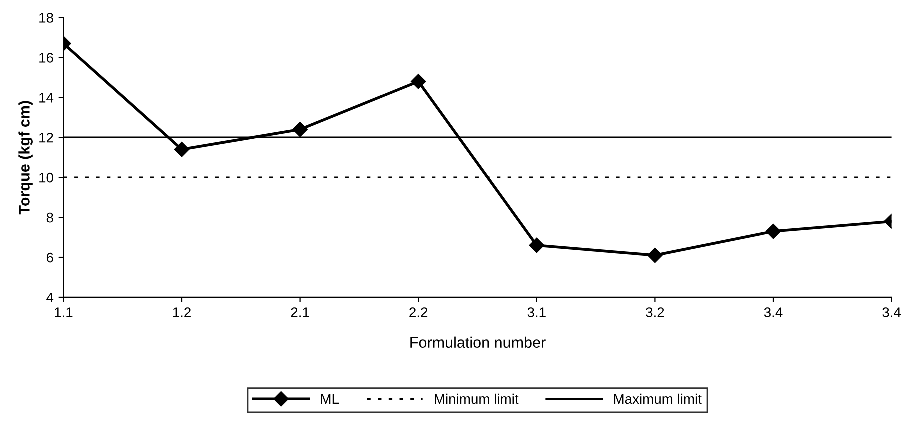  I want to click on x-tick-label: 3.2, so click(655, 313).